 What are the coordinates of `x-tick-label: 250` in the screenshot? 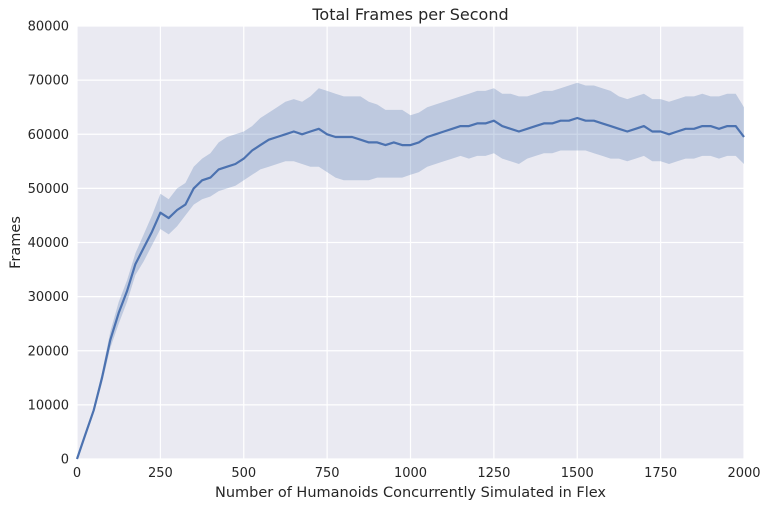 It's located at (160, 473).